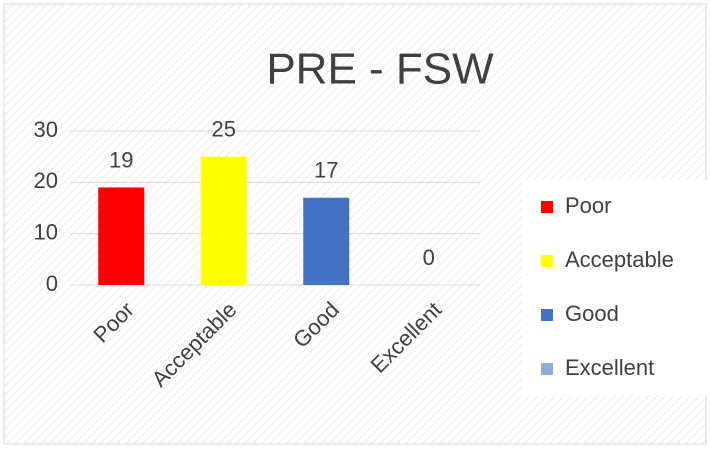 The image size is (710, 451). Describe the element at coordinates (380, 69) in the screenshot. I see `chart-title: PRE - FSW` at that location.